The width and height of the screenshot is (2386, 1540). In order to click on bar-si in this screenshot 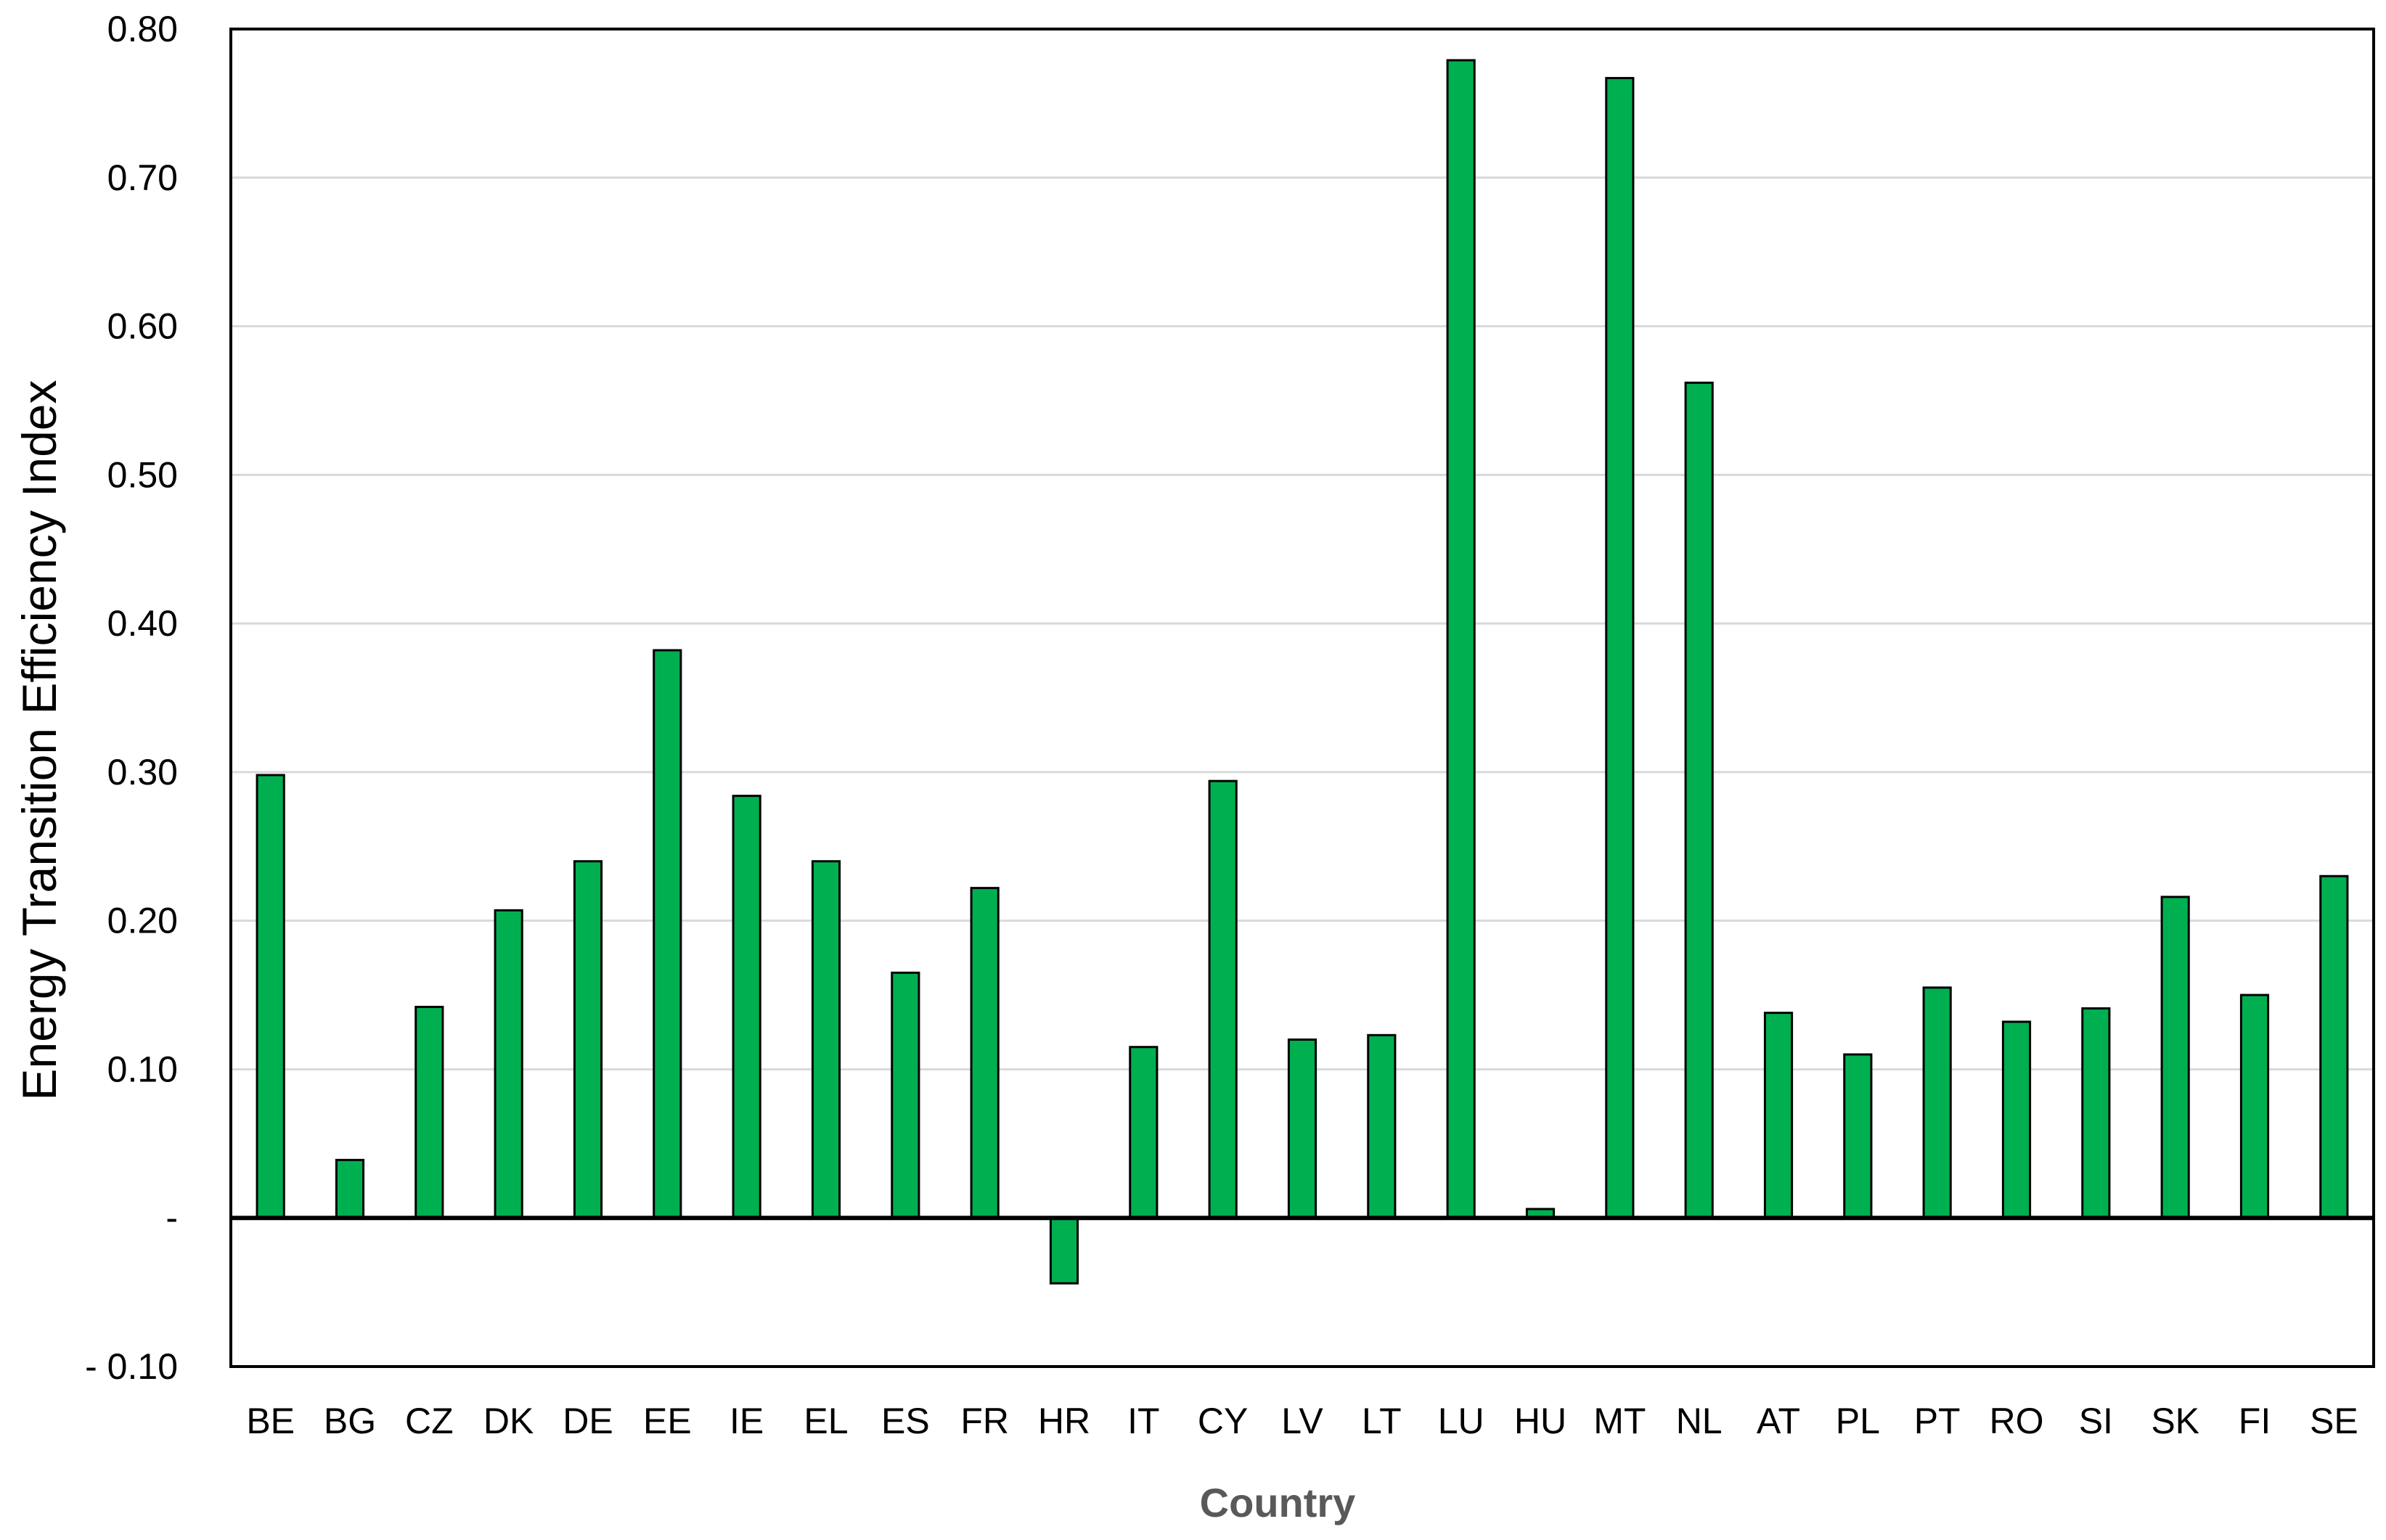, I will do `click(2096, 1113)`.